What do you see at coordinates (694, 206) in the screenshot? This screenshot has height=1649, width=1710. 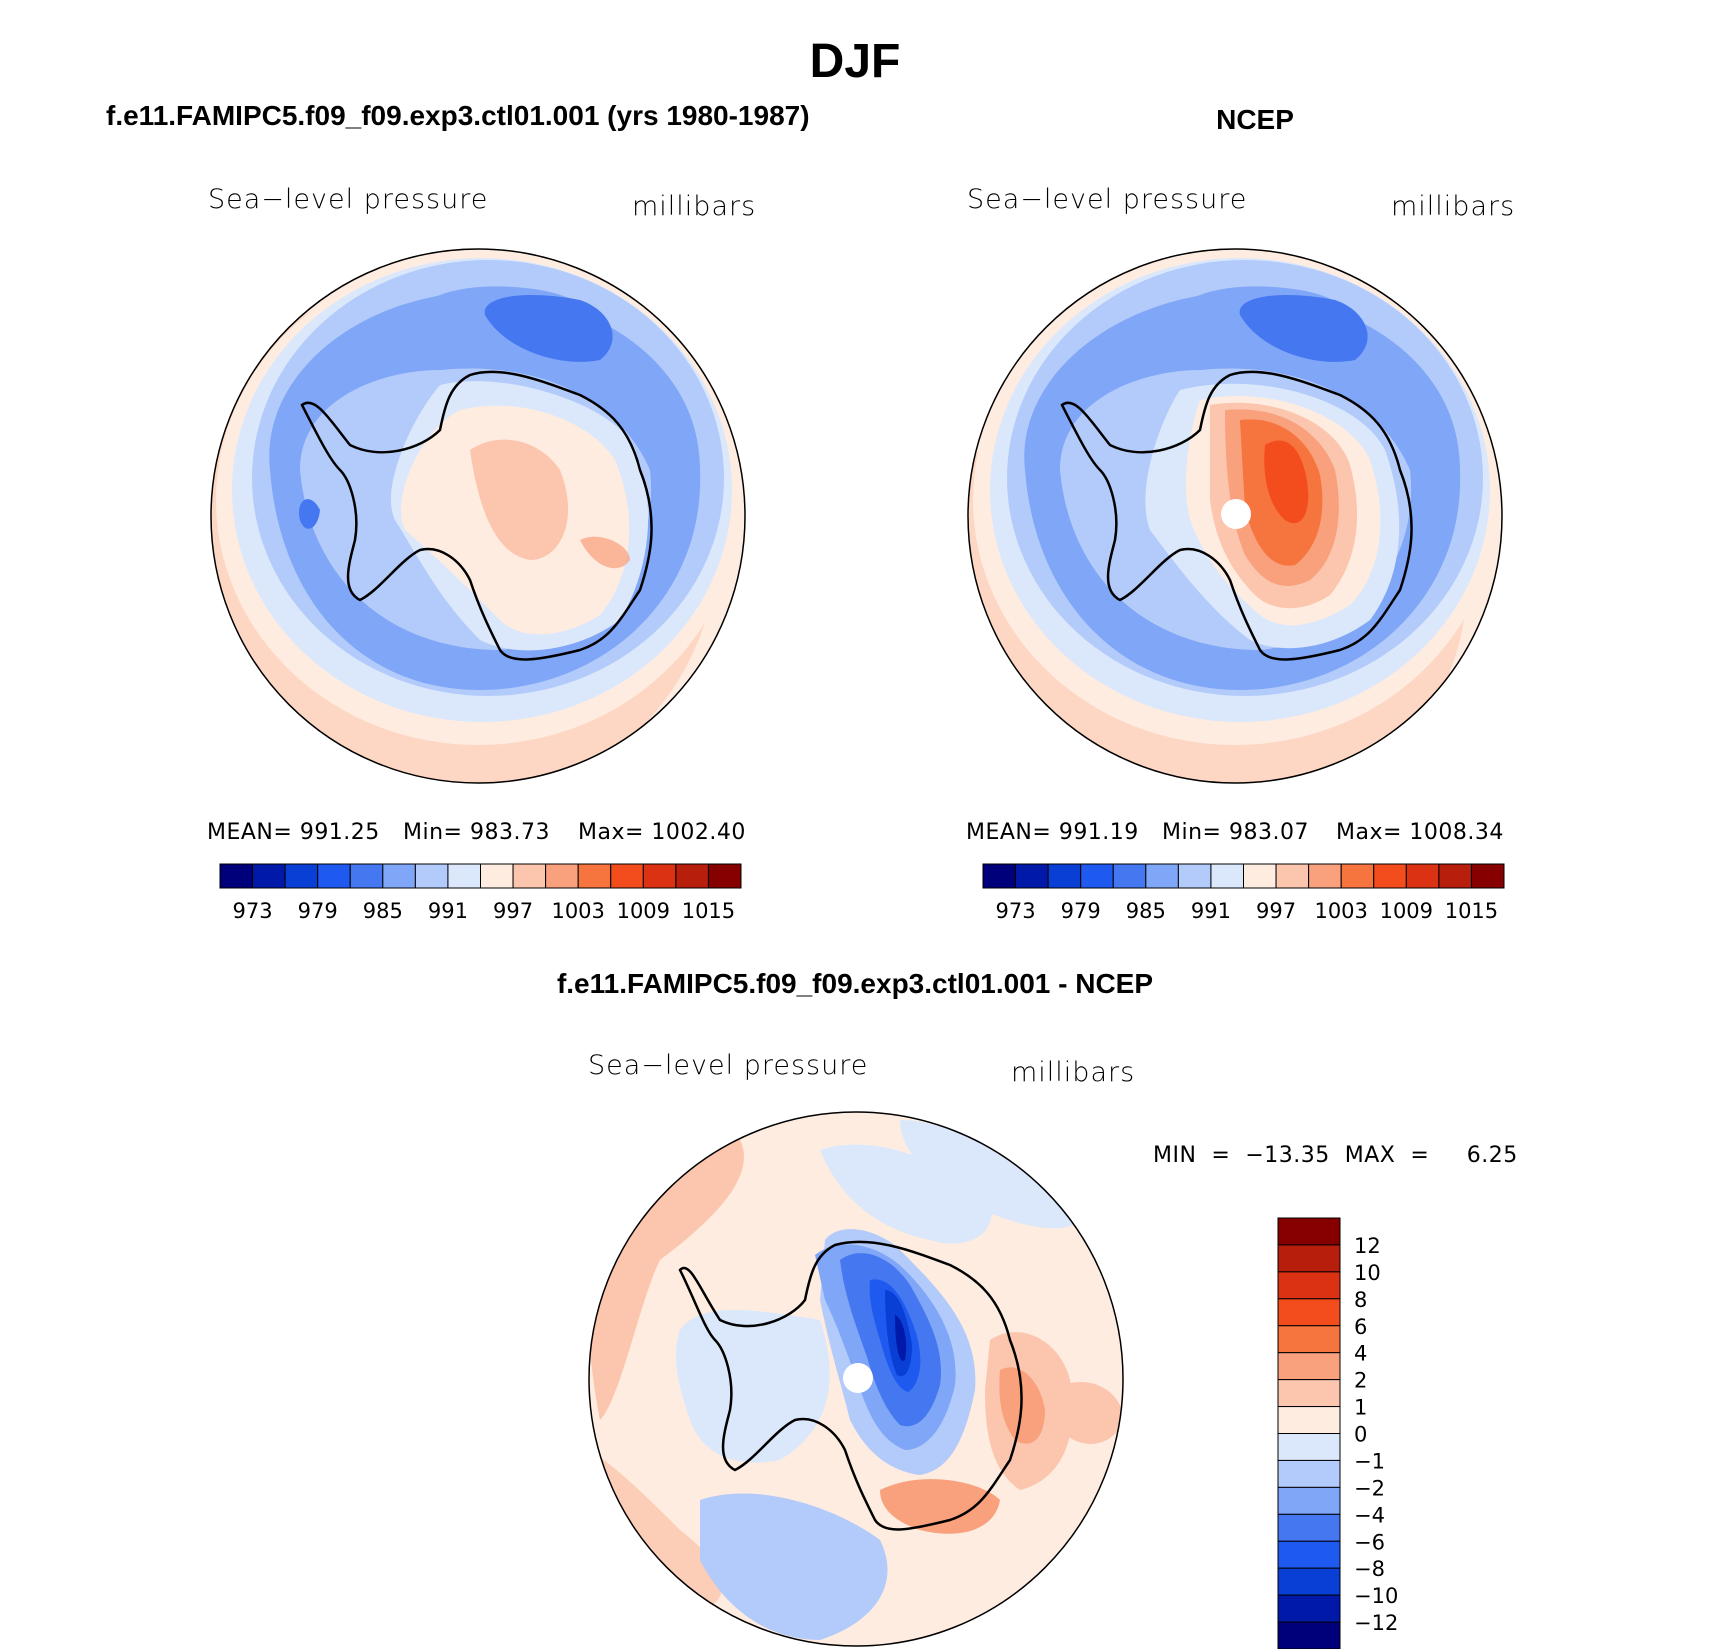 I see `model-units-label: millibars` at bounding box center [694, 206].